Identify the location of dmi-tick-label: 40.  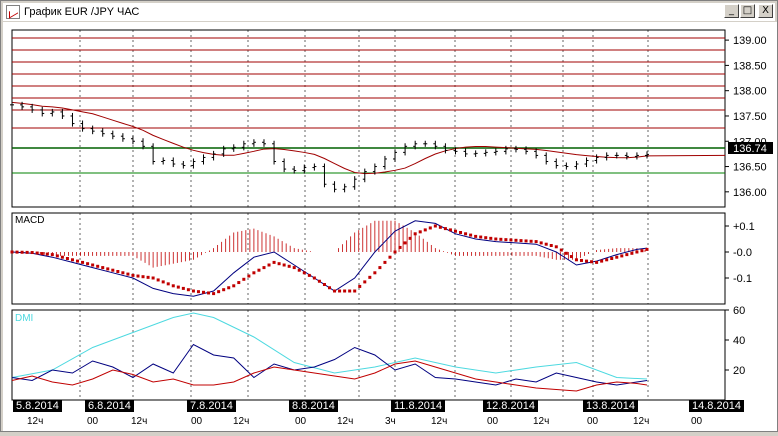
(739, 341).